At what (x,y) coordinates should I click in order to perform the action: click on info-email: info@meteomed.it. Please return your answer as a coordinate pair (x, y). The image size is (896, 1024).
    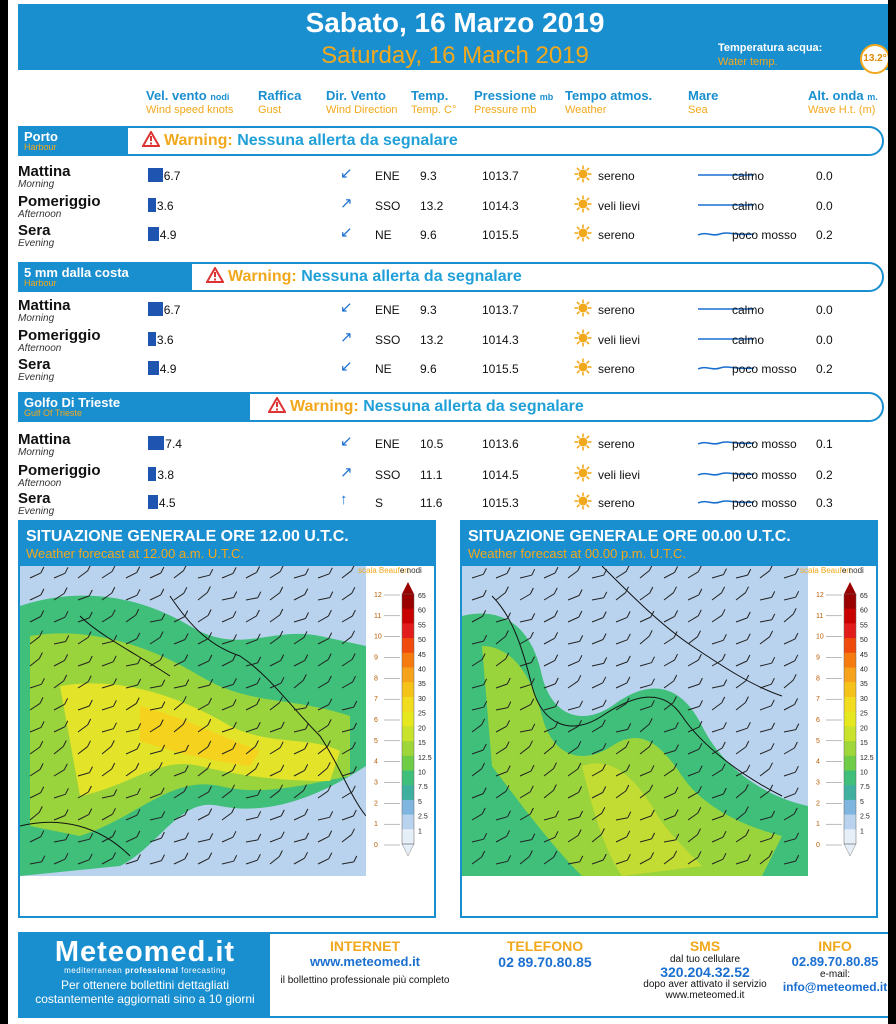
    Looking at the image, I should click on (835, 987).